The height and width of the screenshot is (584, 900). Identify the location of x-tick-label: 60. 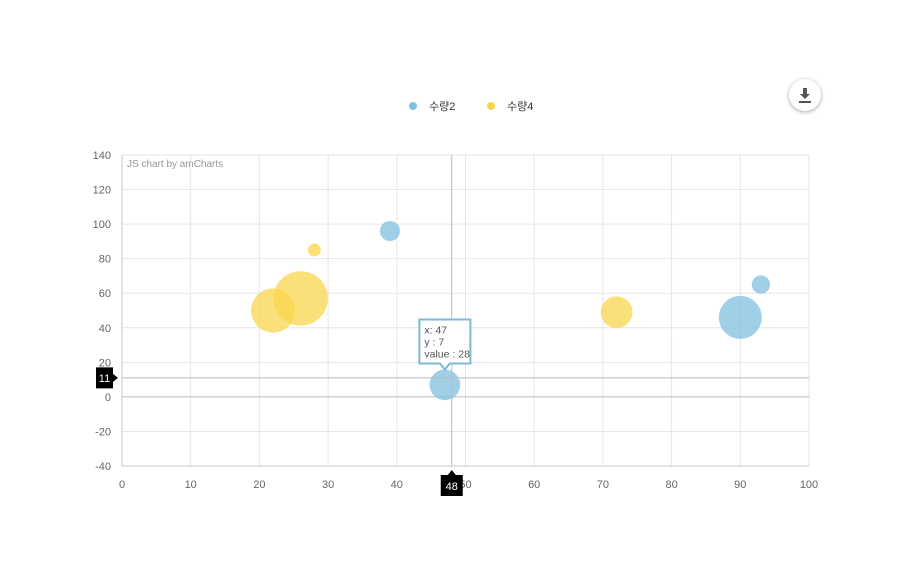
(534, 485).